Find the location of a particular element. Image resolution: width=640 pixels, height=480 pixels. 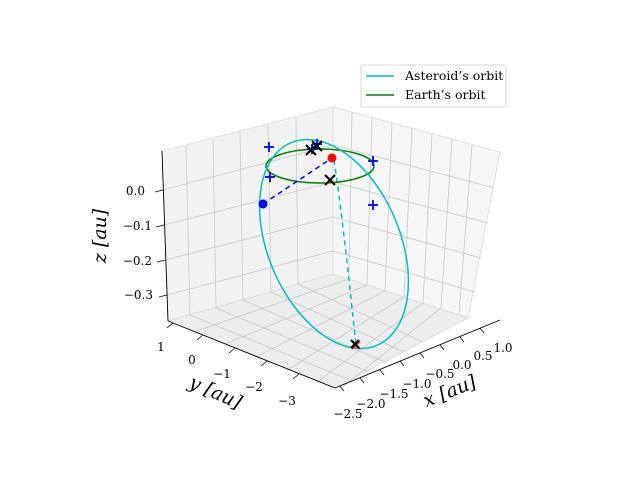

z-tick-label-2: −0.2 is located at coordinates (137, 261).